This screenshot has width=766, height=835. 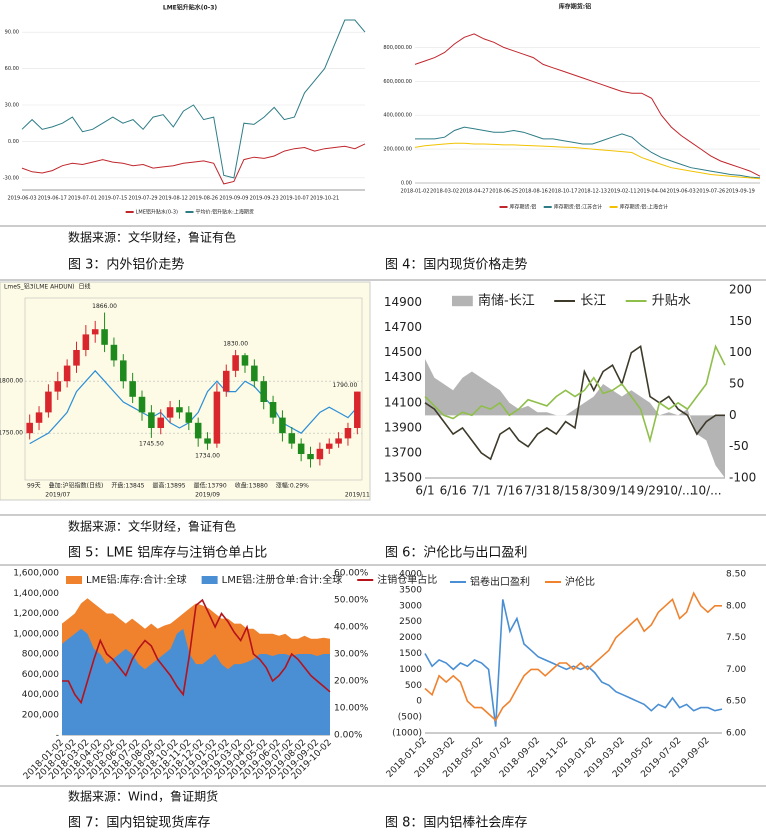 What do you see at coordinates (52, 199) in the screenshot?
I see `x-tick-label: 2019-06-17` at bounding box center [52, 199].